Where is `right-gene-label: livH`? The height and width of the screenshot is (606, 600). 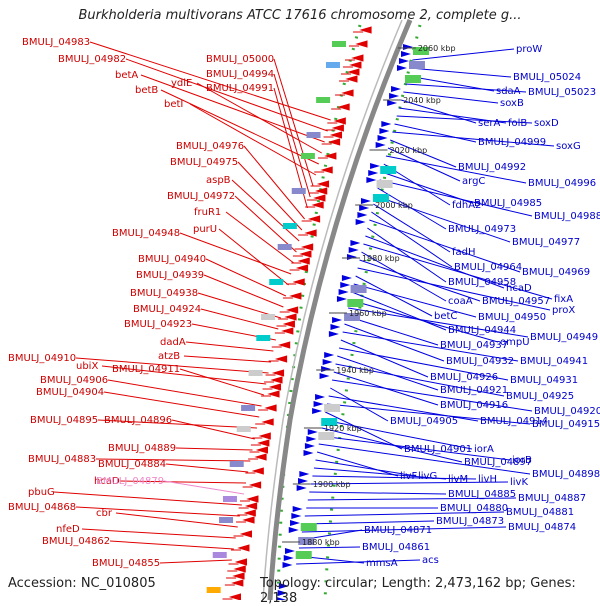
right-gene-label: livH is located at coordinates (487, 479).